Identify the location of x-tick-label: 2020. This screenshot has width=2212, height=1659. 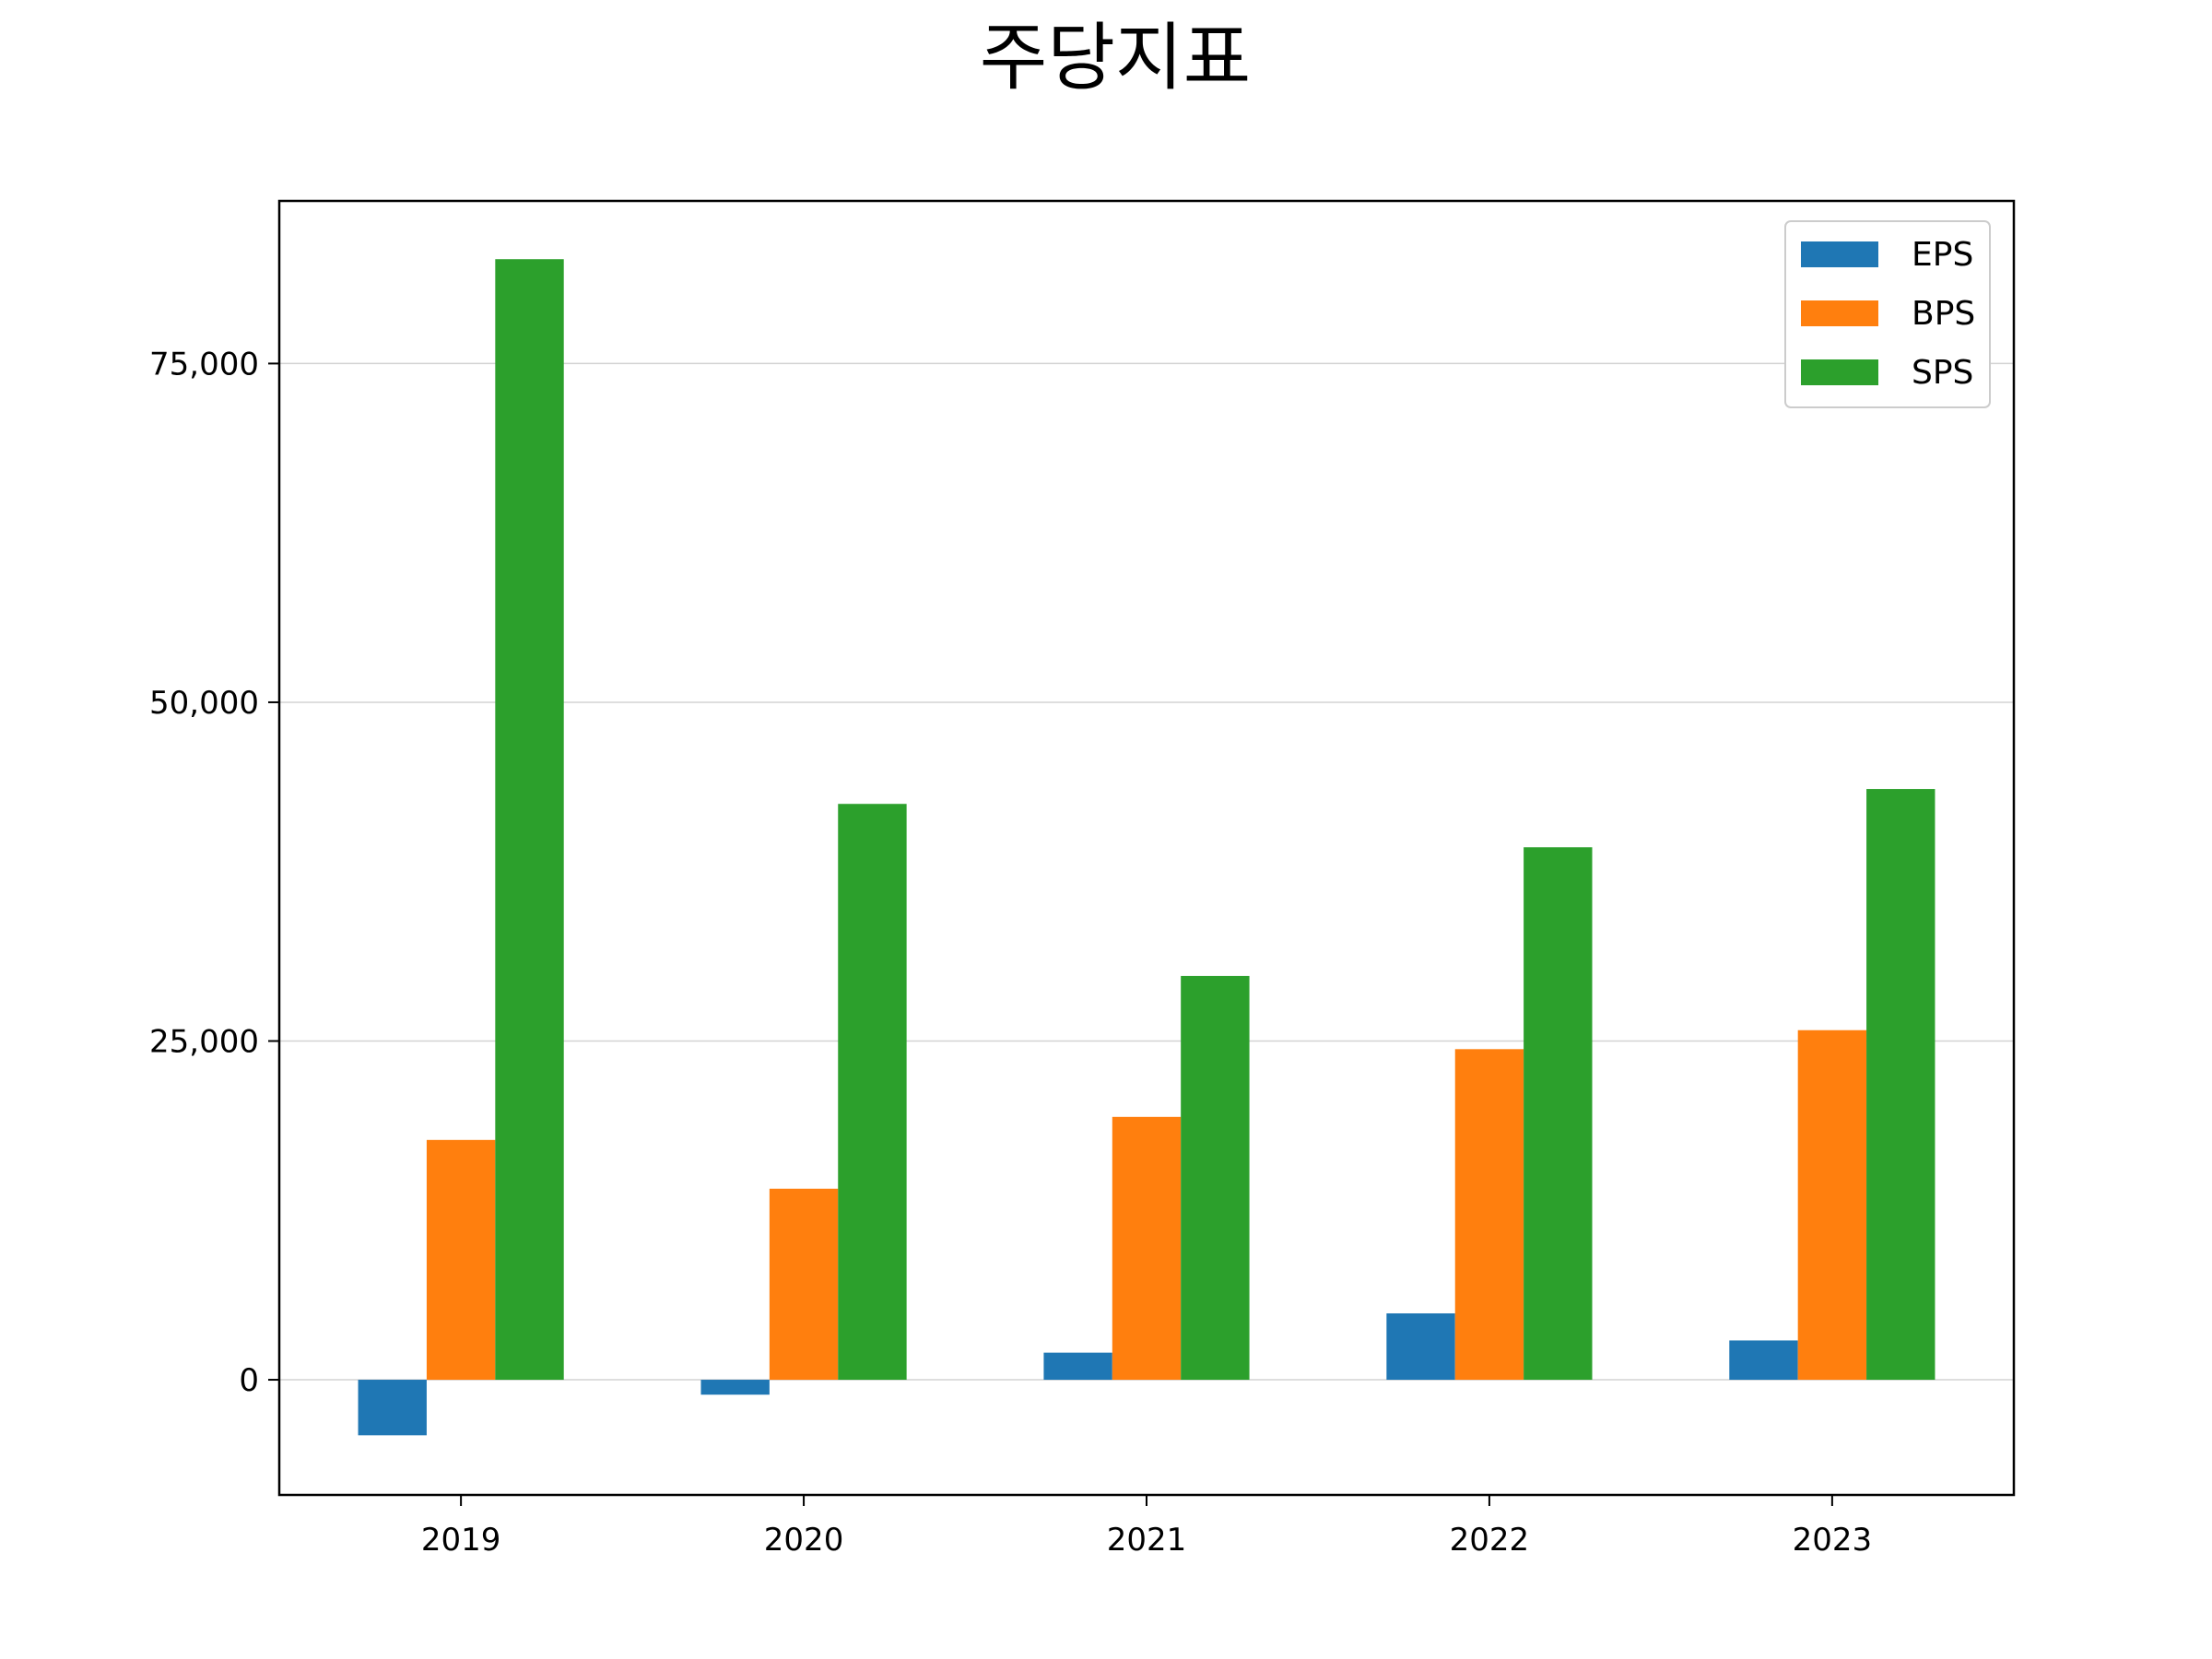
(804, 1540).